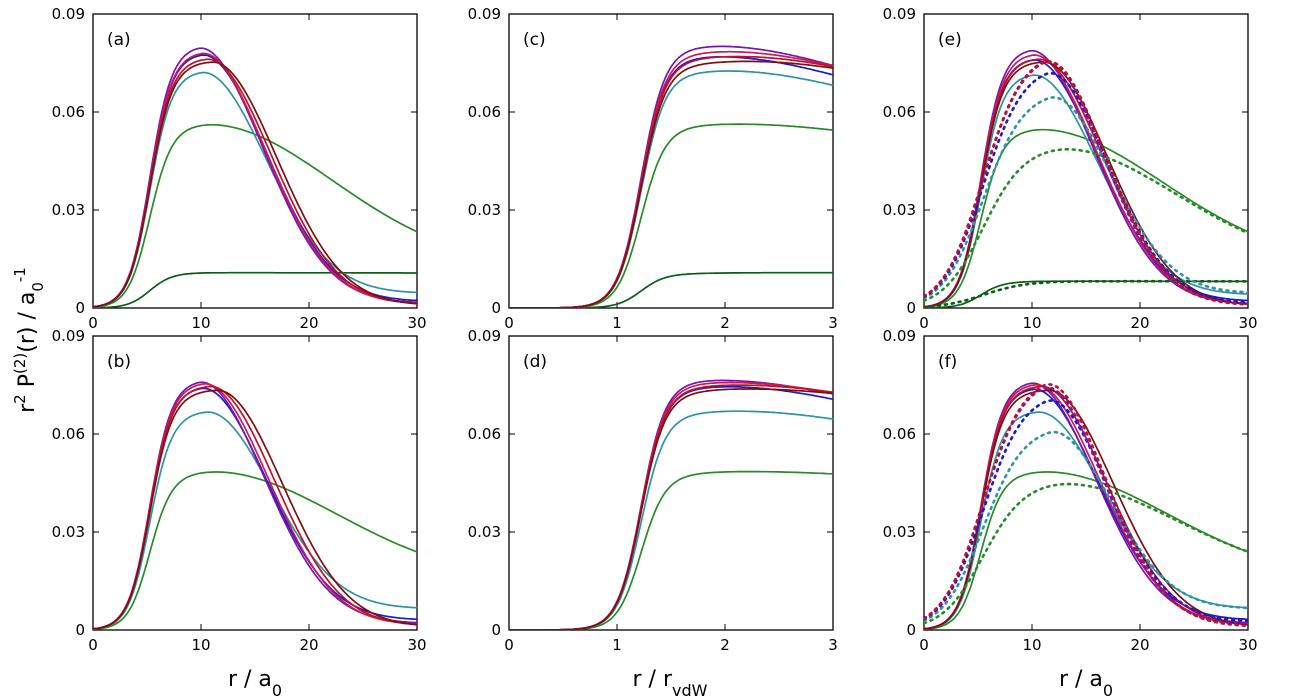 The width and height of the screenshot is (1300, 700). I want to click on panel-b: 0 10 20 30 0 0.03 0.06 0.09 (b), so click(239, 490).